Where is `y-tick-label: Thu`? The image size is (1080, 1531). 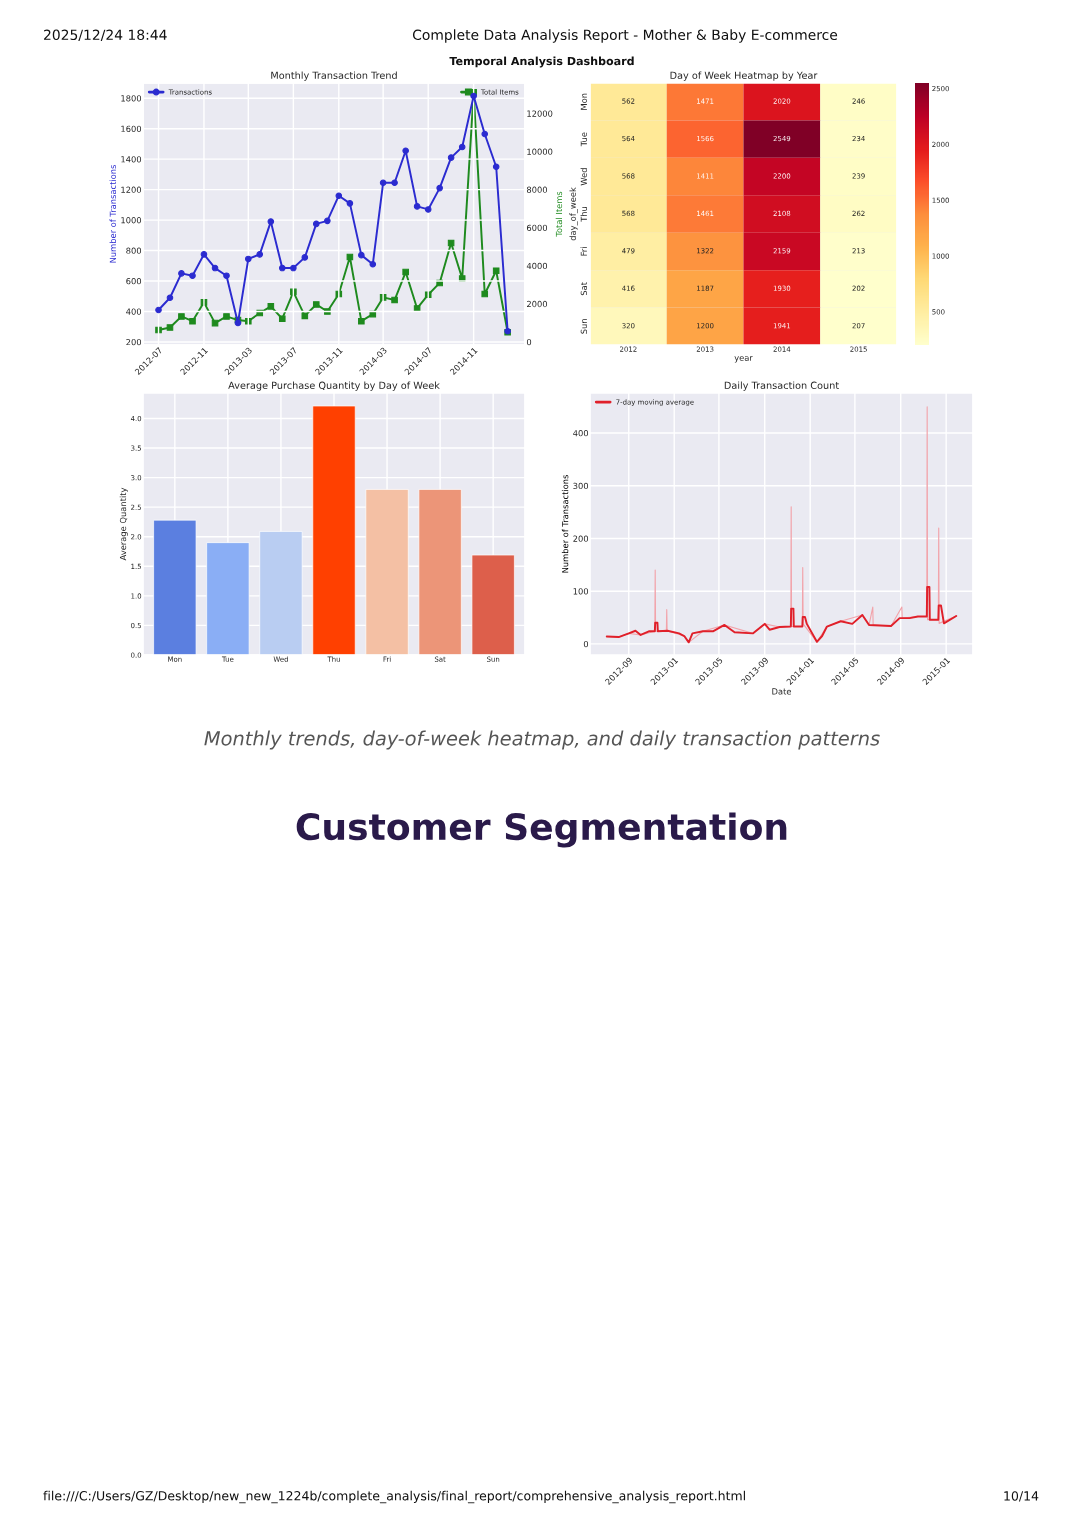 y-tick-label: Thu is located at coordinates (583, 214).